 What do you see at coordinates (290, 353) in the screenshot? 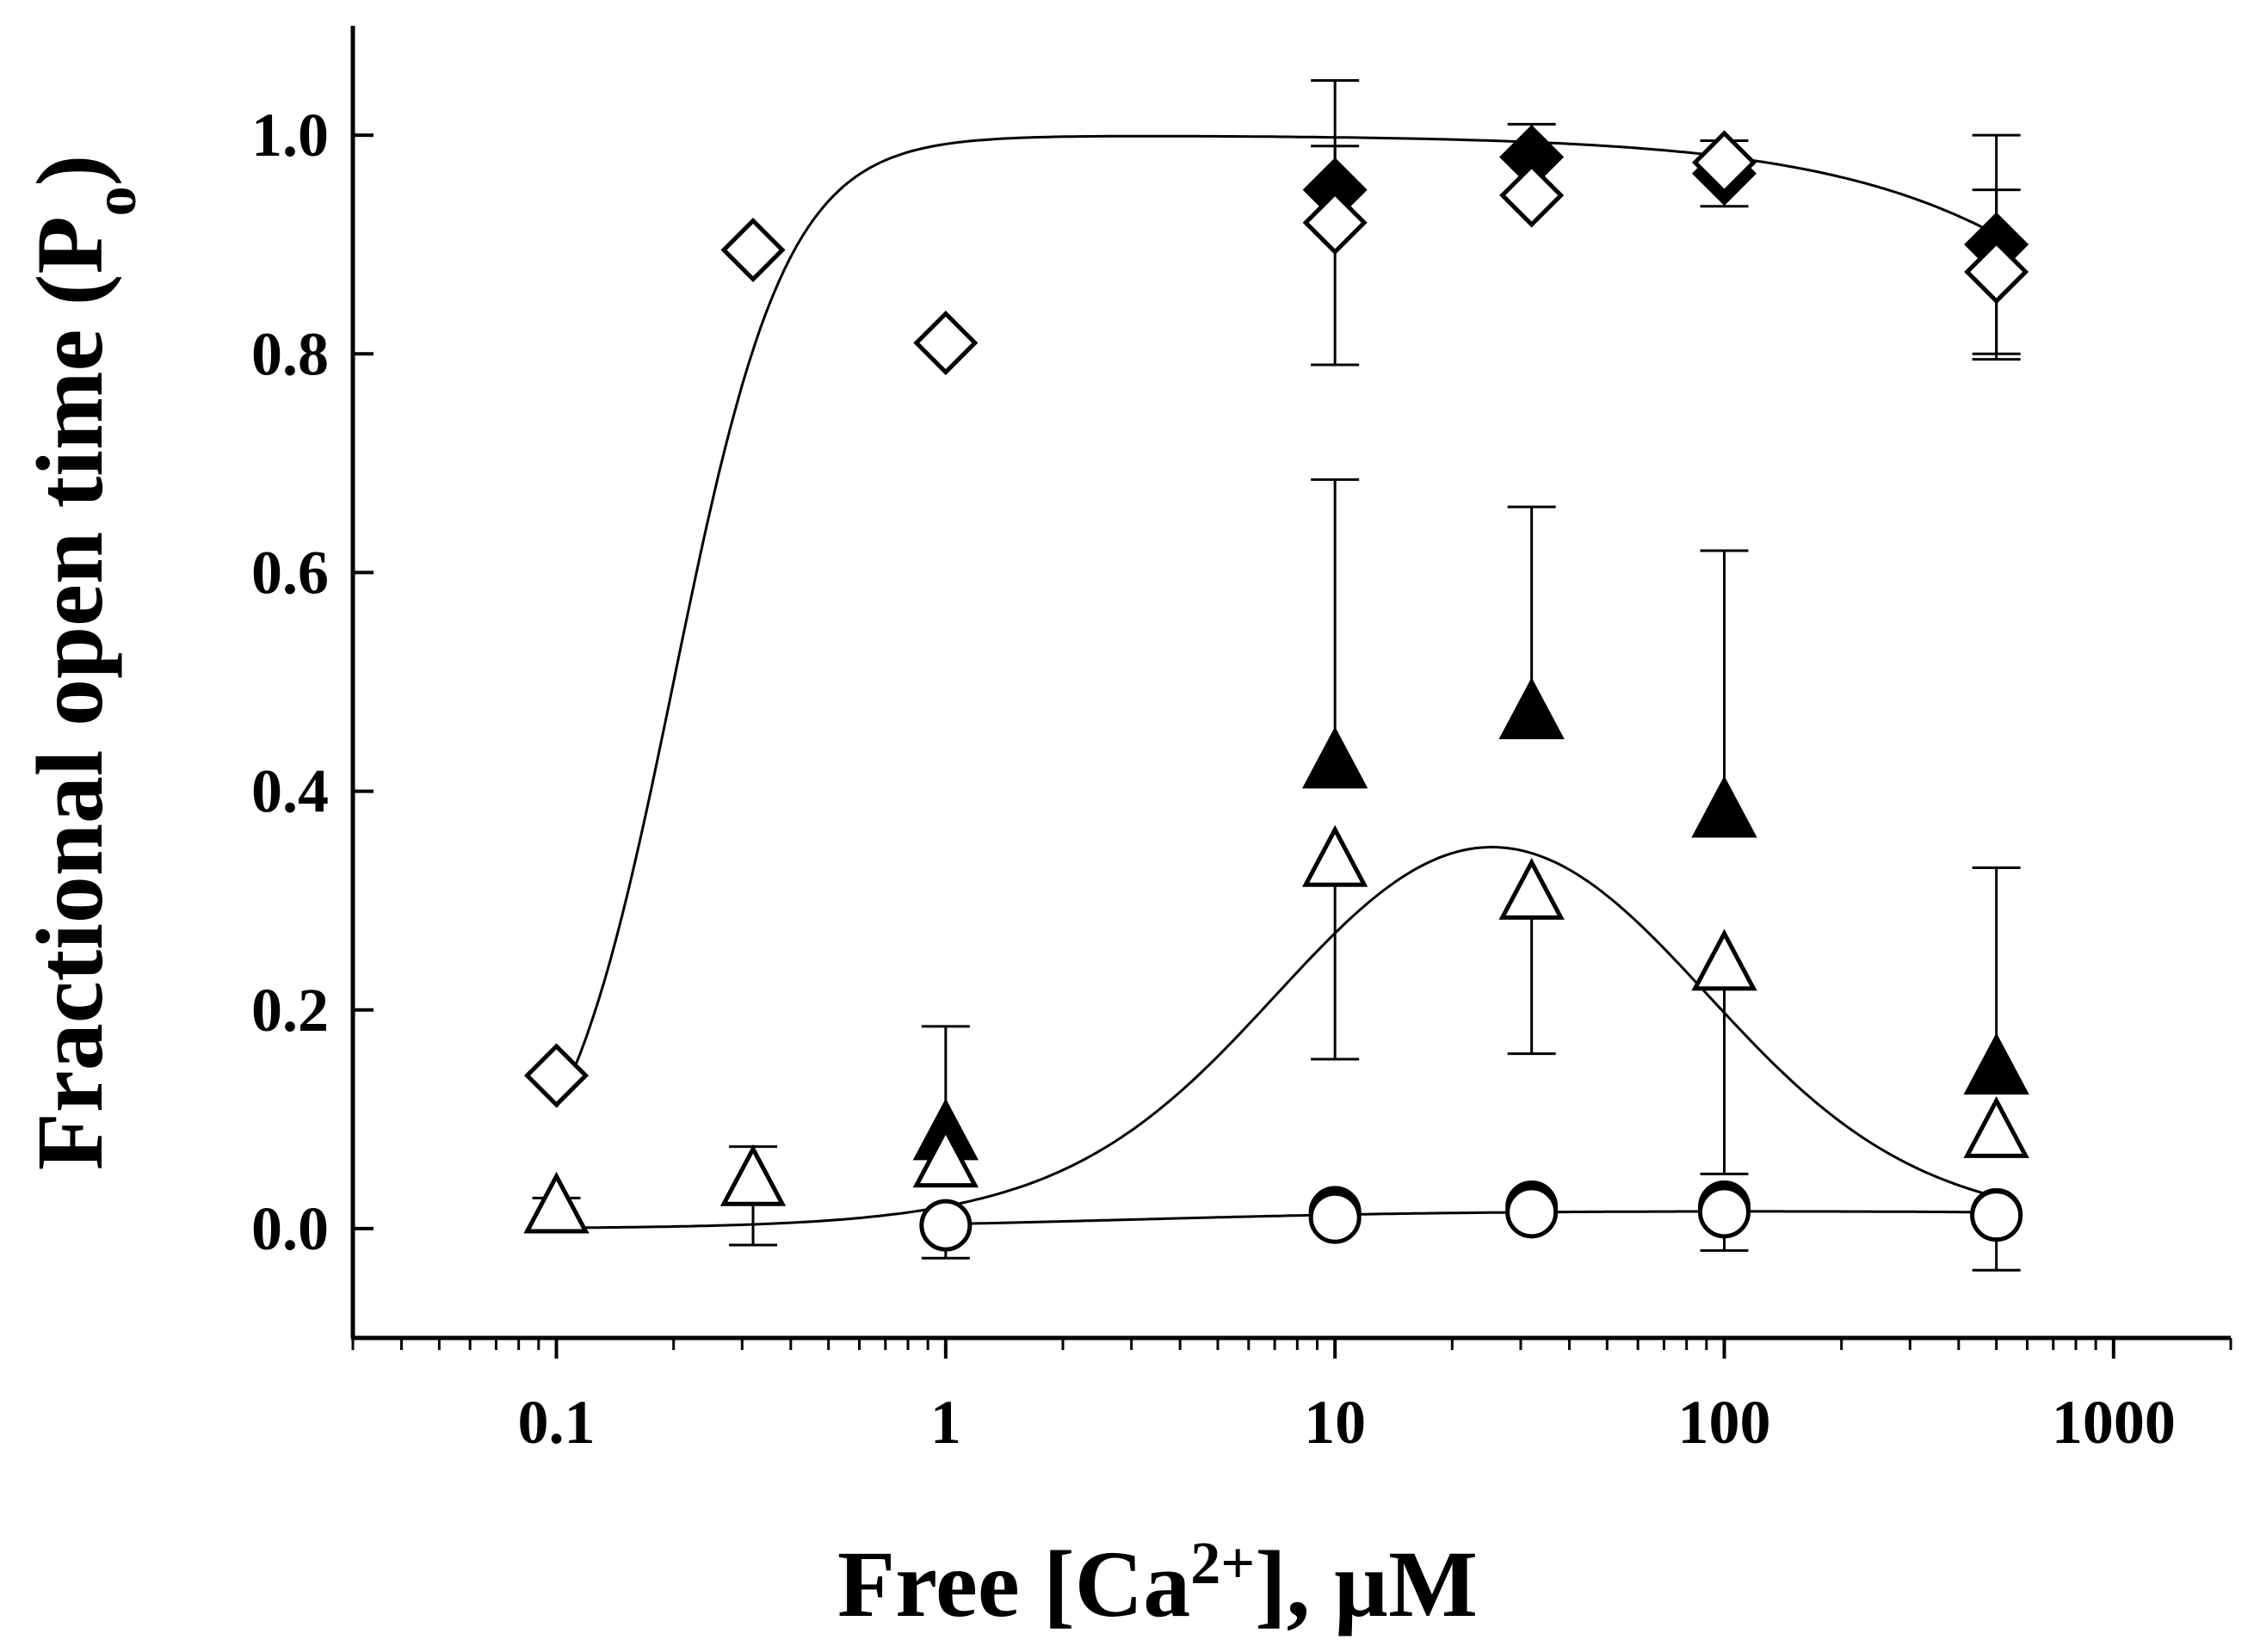
I see `y-tick-label: 0.8` at bounding box center [290, 353].